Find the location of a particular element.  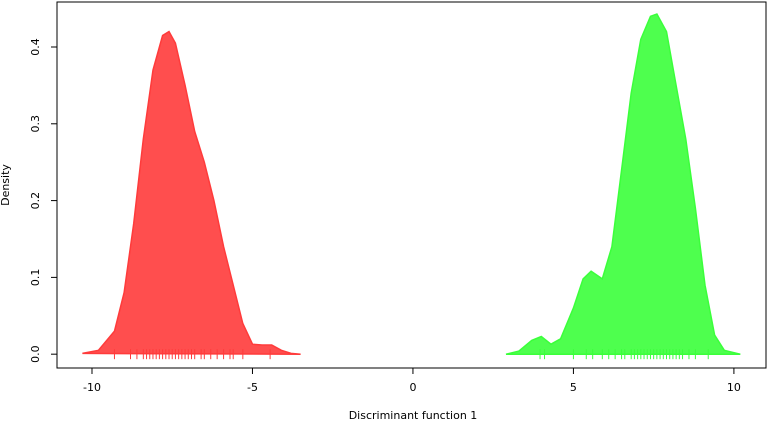

y-tick-label: 0.0 is located at coordinates (35, 354).